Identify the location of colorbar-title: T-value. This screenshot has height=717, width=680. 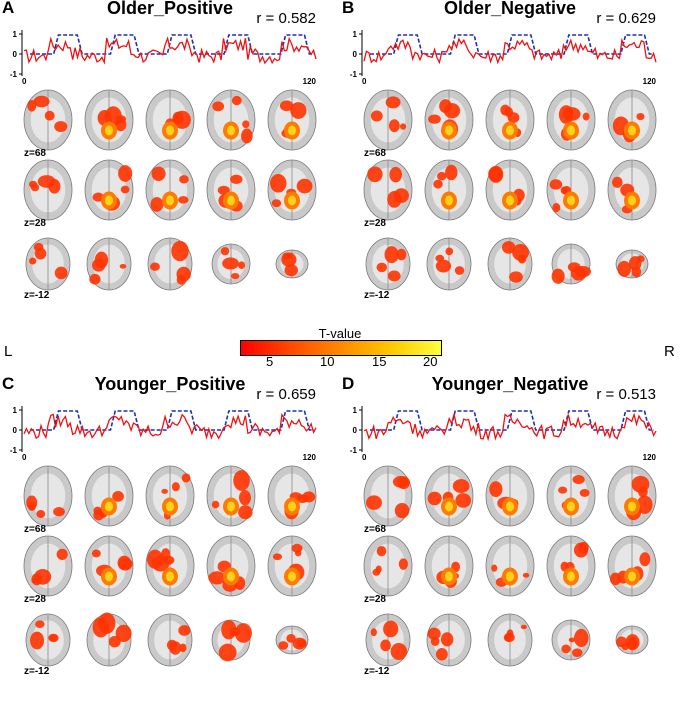
(340, 333).